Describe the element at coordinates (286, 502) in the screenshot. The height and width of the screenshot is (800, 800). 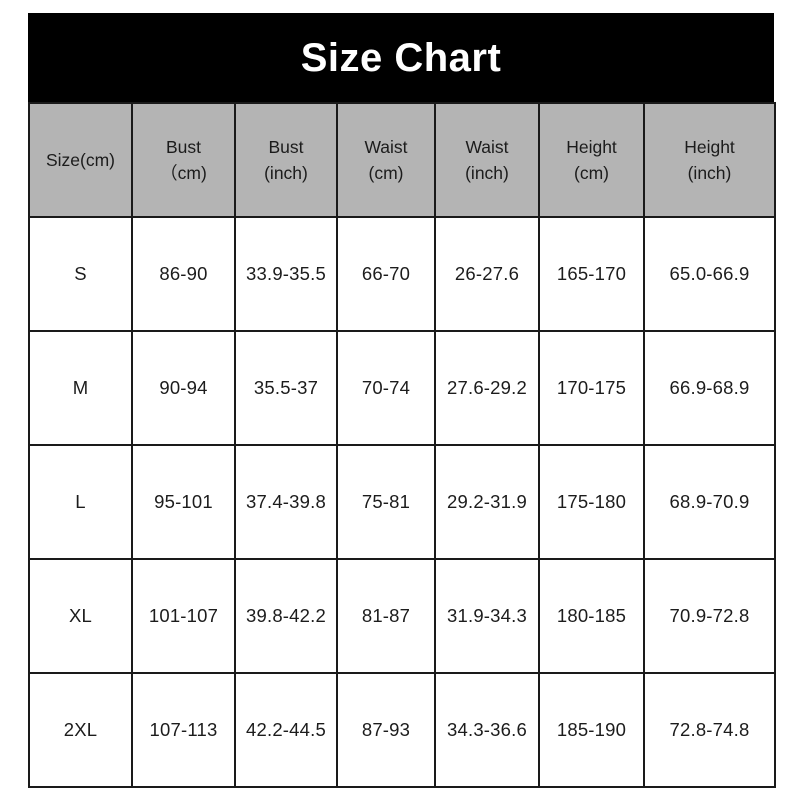
I see `bust-inch-cell: 37.4-39.8` at that location.